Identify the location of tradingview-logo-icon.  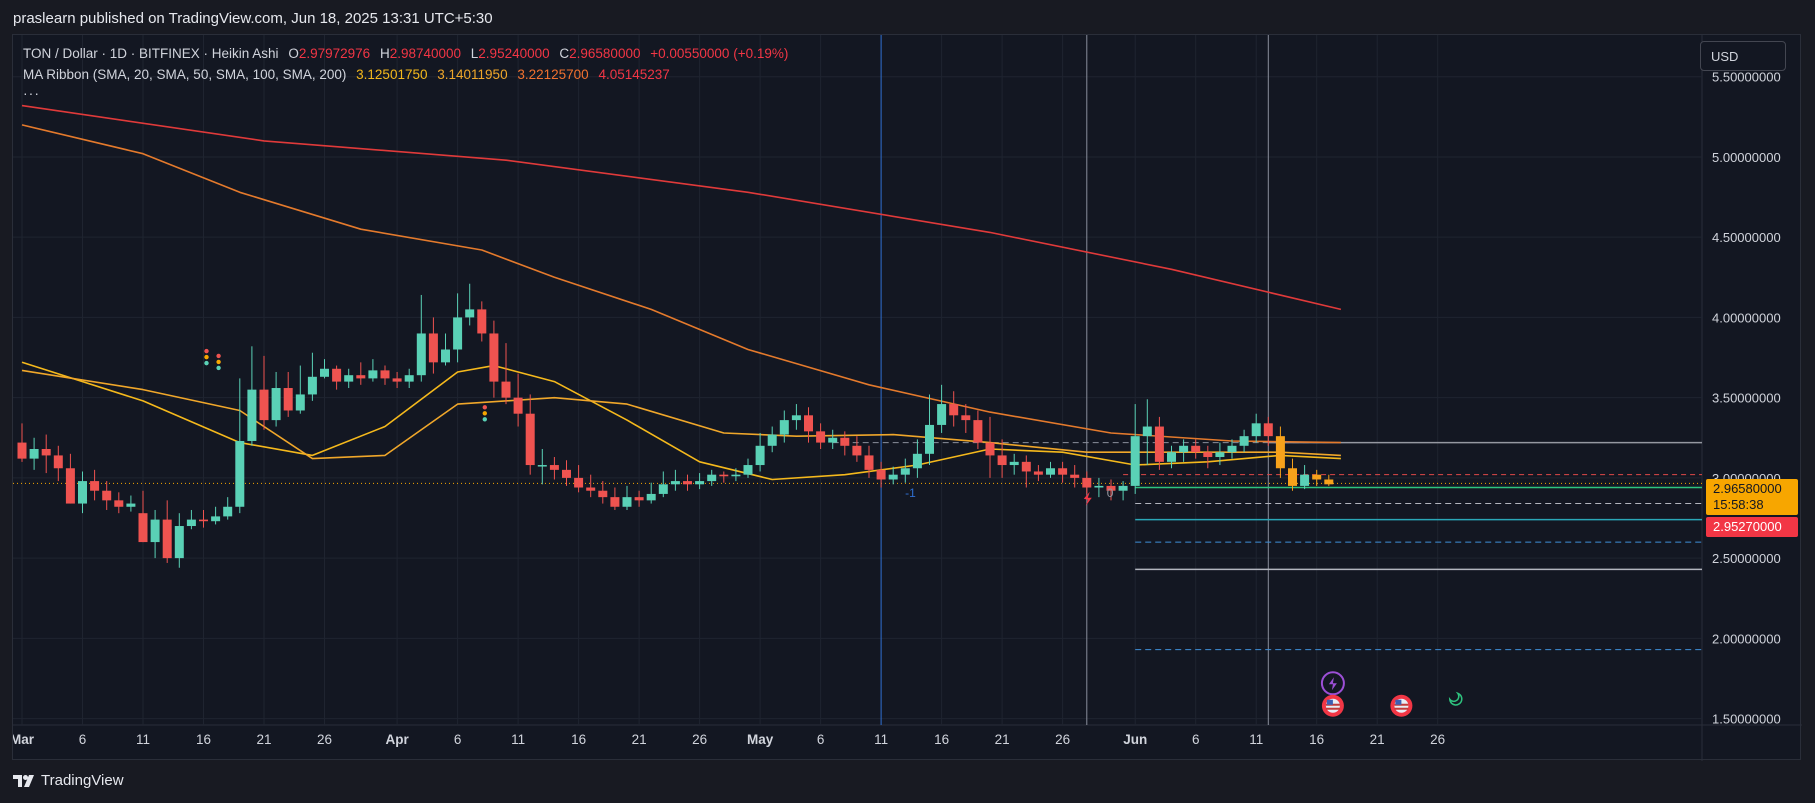
(23, 780).